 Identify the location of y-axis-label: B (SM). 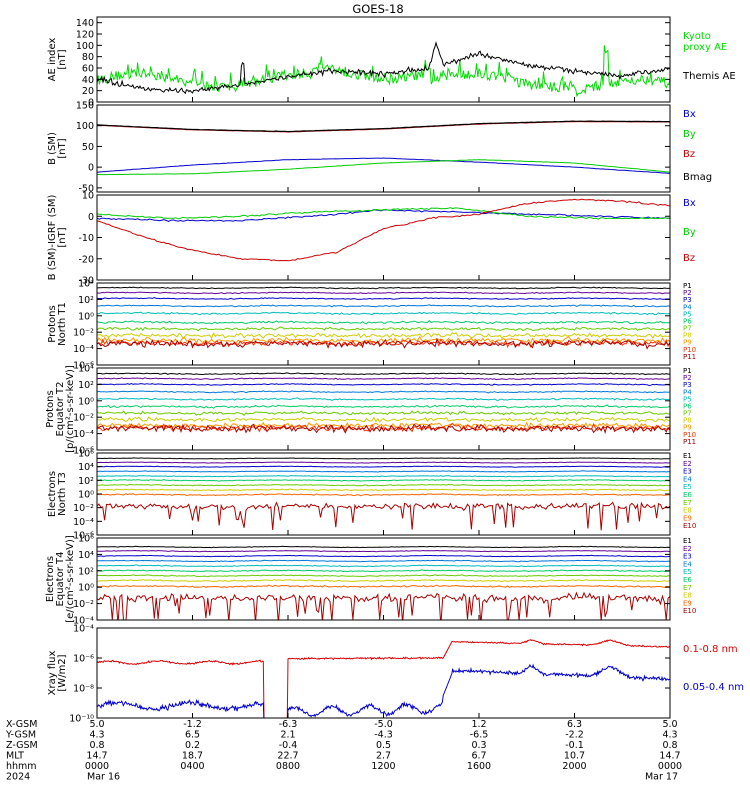
(52, 148).